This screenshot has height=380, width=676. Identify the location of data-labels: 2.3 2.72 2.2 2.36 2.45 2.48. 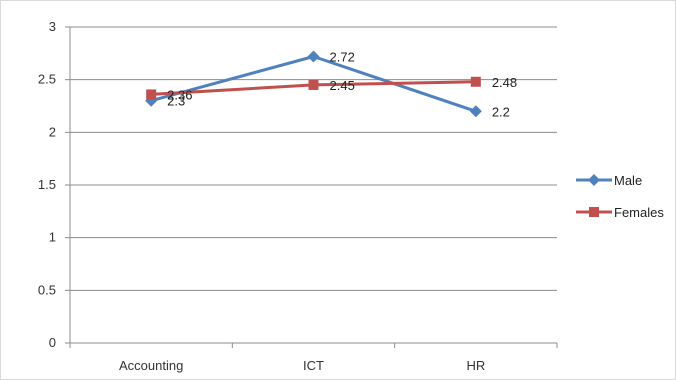
(342, 84).